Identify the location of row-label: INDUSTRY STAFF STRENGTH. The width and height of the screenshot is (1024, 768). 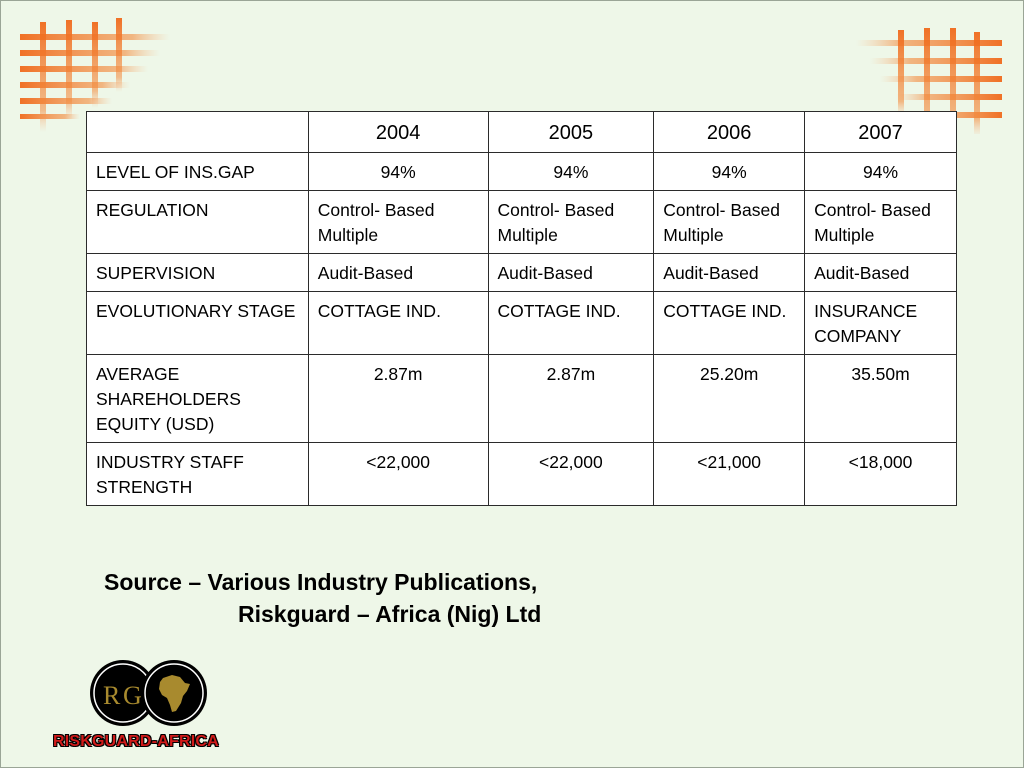
(197, 474).